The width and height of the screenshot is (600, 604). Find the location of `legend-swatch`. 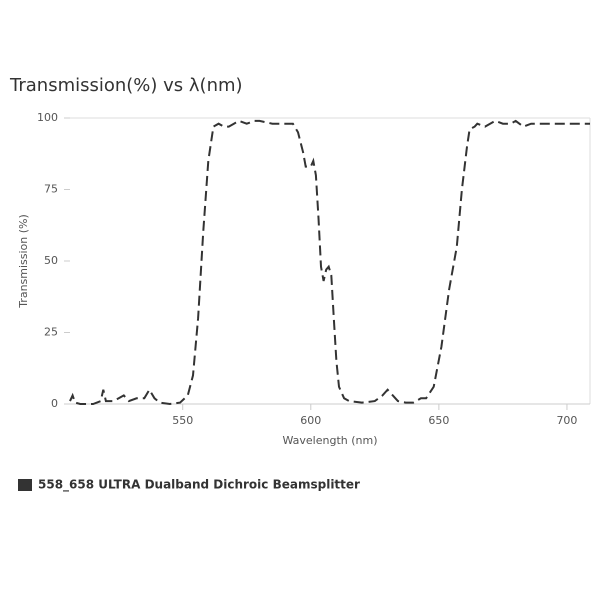

legend-swatch is located at coordinates (25, 485).